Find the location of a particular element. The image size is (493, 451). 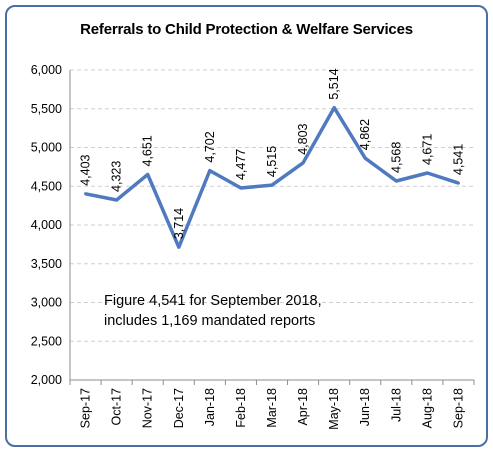

data-label: 3,714 is located at coordinates (179, 223).